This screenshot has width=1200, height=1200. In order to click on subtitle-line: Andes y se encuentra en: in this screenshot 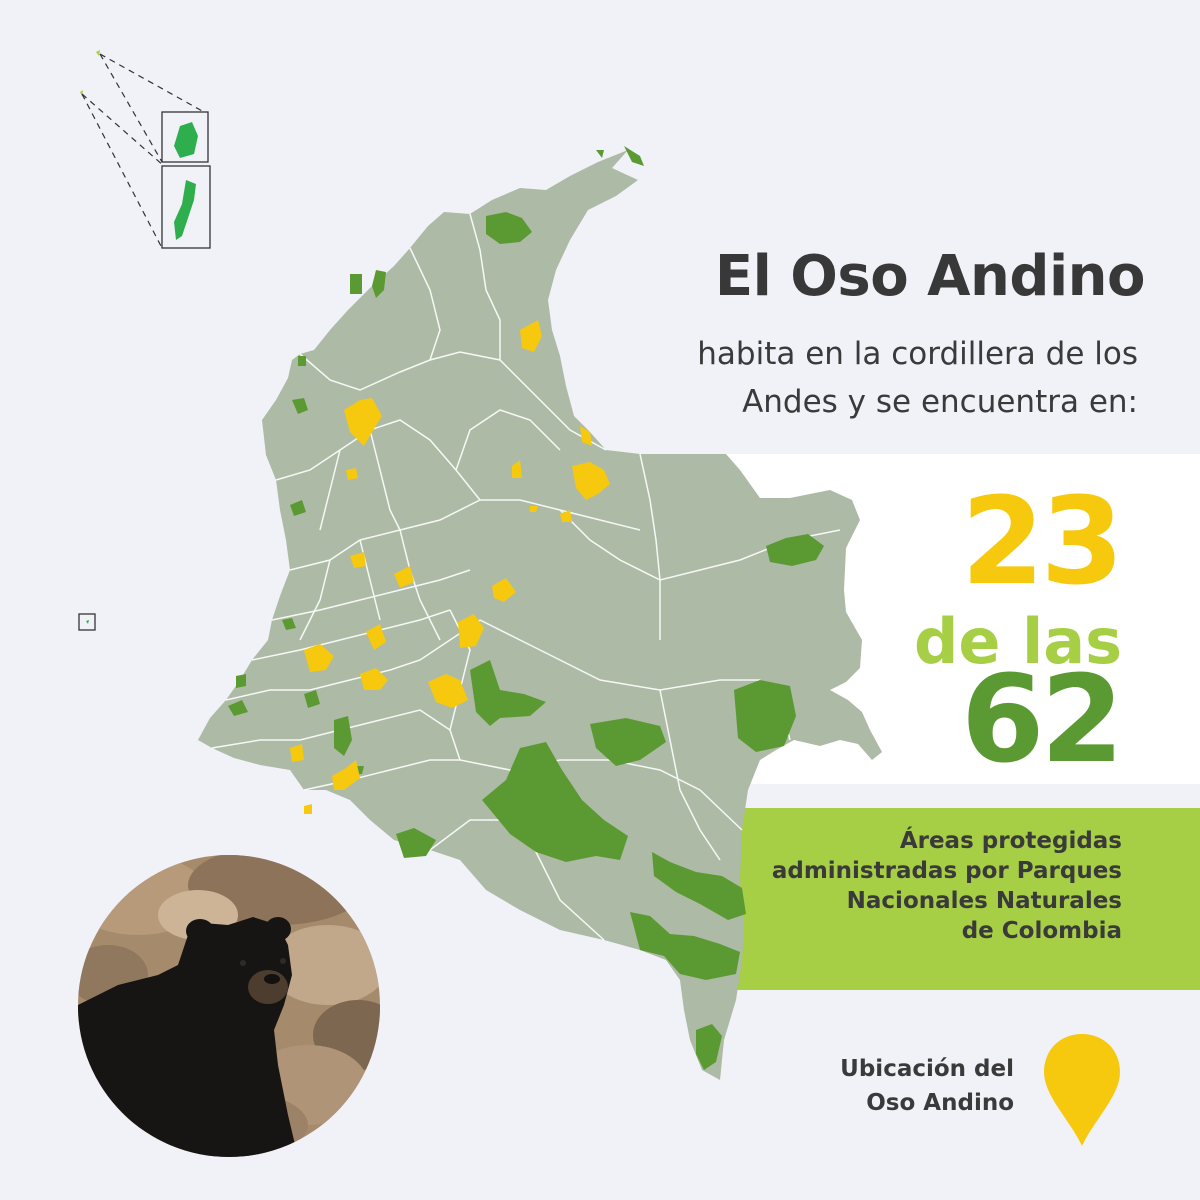, I will do `click(940, 402)`.